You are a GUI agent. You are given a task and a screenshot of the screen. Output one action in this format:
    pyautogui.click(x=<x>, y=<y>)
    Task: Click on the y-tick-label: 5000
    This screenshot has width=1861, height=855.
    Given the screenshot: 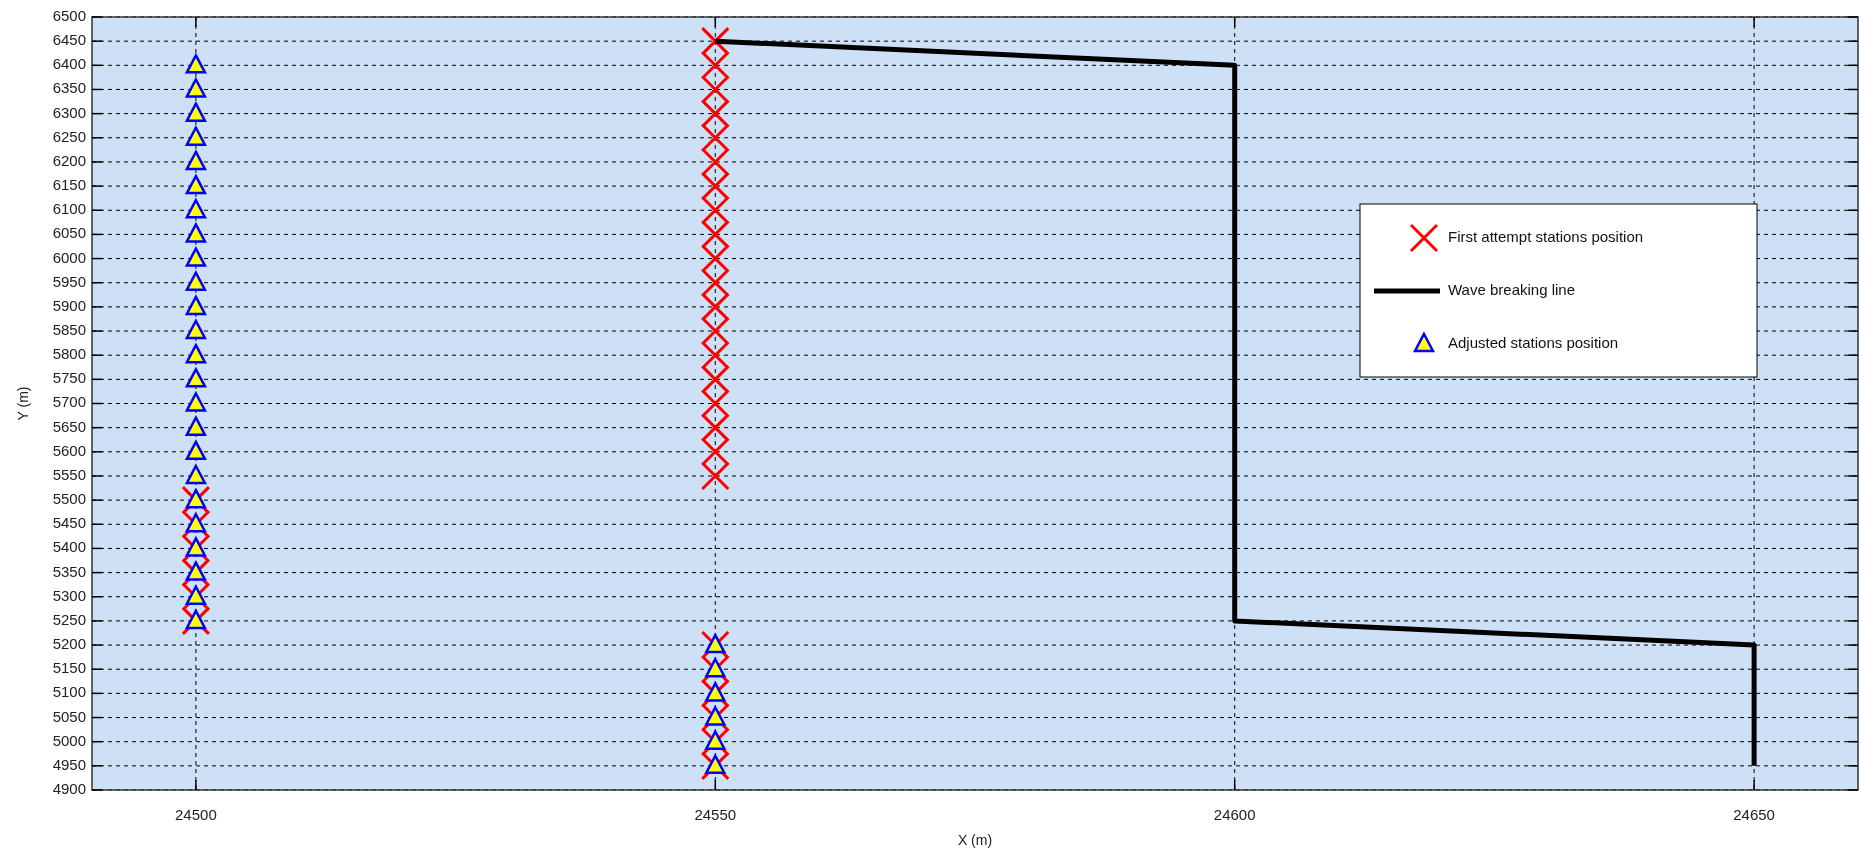 What is the action you would take?
    pyautogui.click(x=69, y=740)
    